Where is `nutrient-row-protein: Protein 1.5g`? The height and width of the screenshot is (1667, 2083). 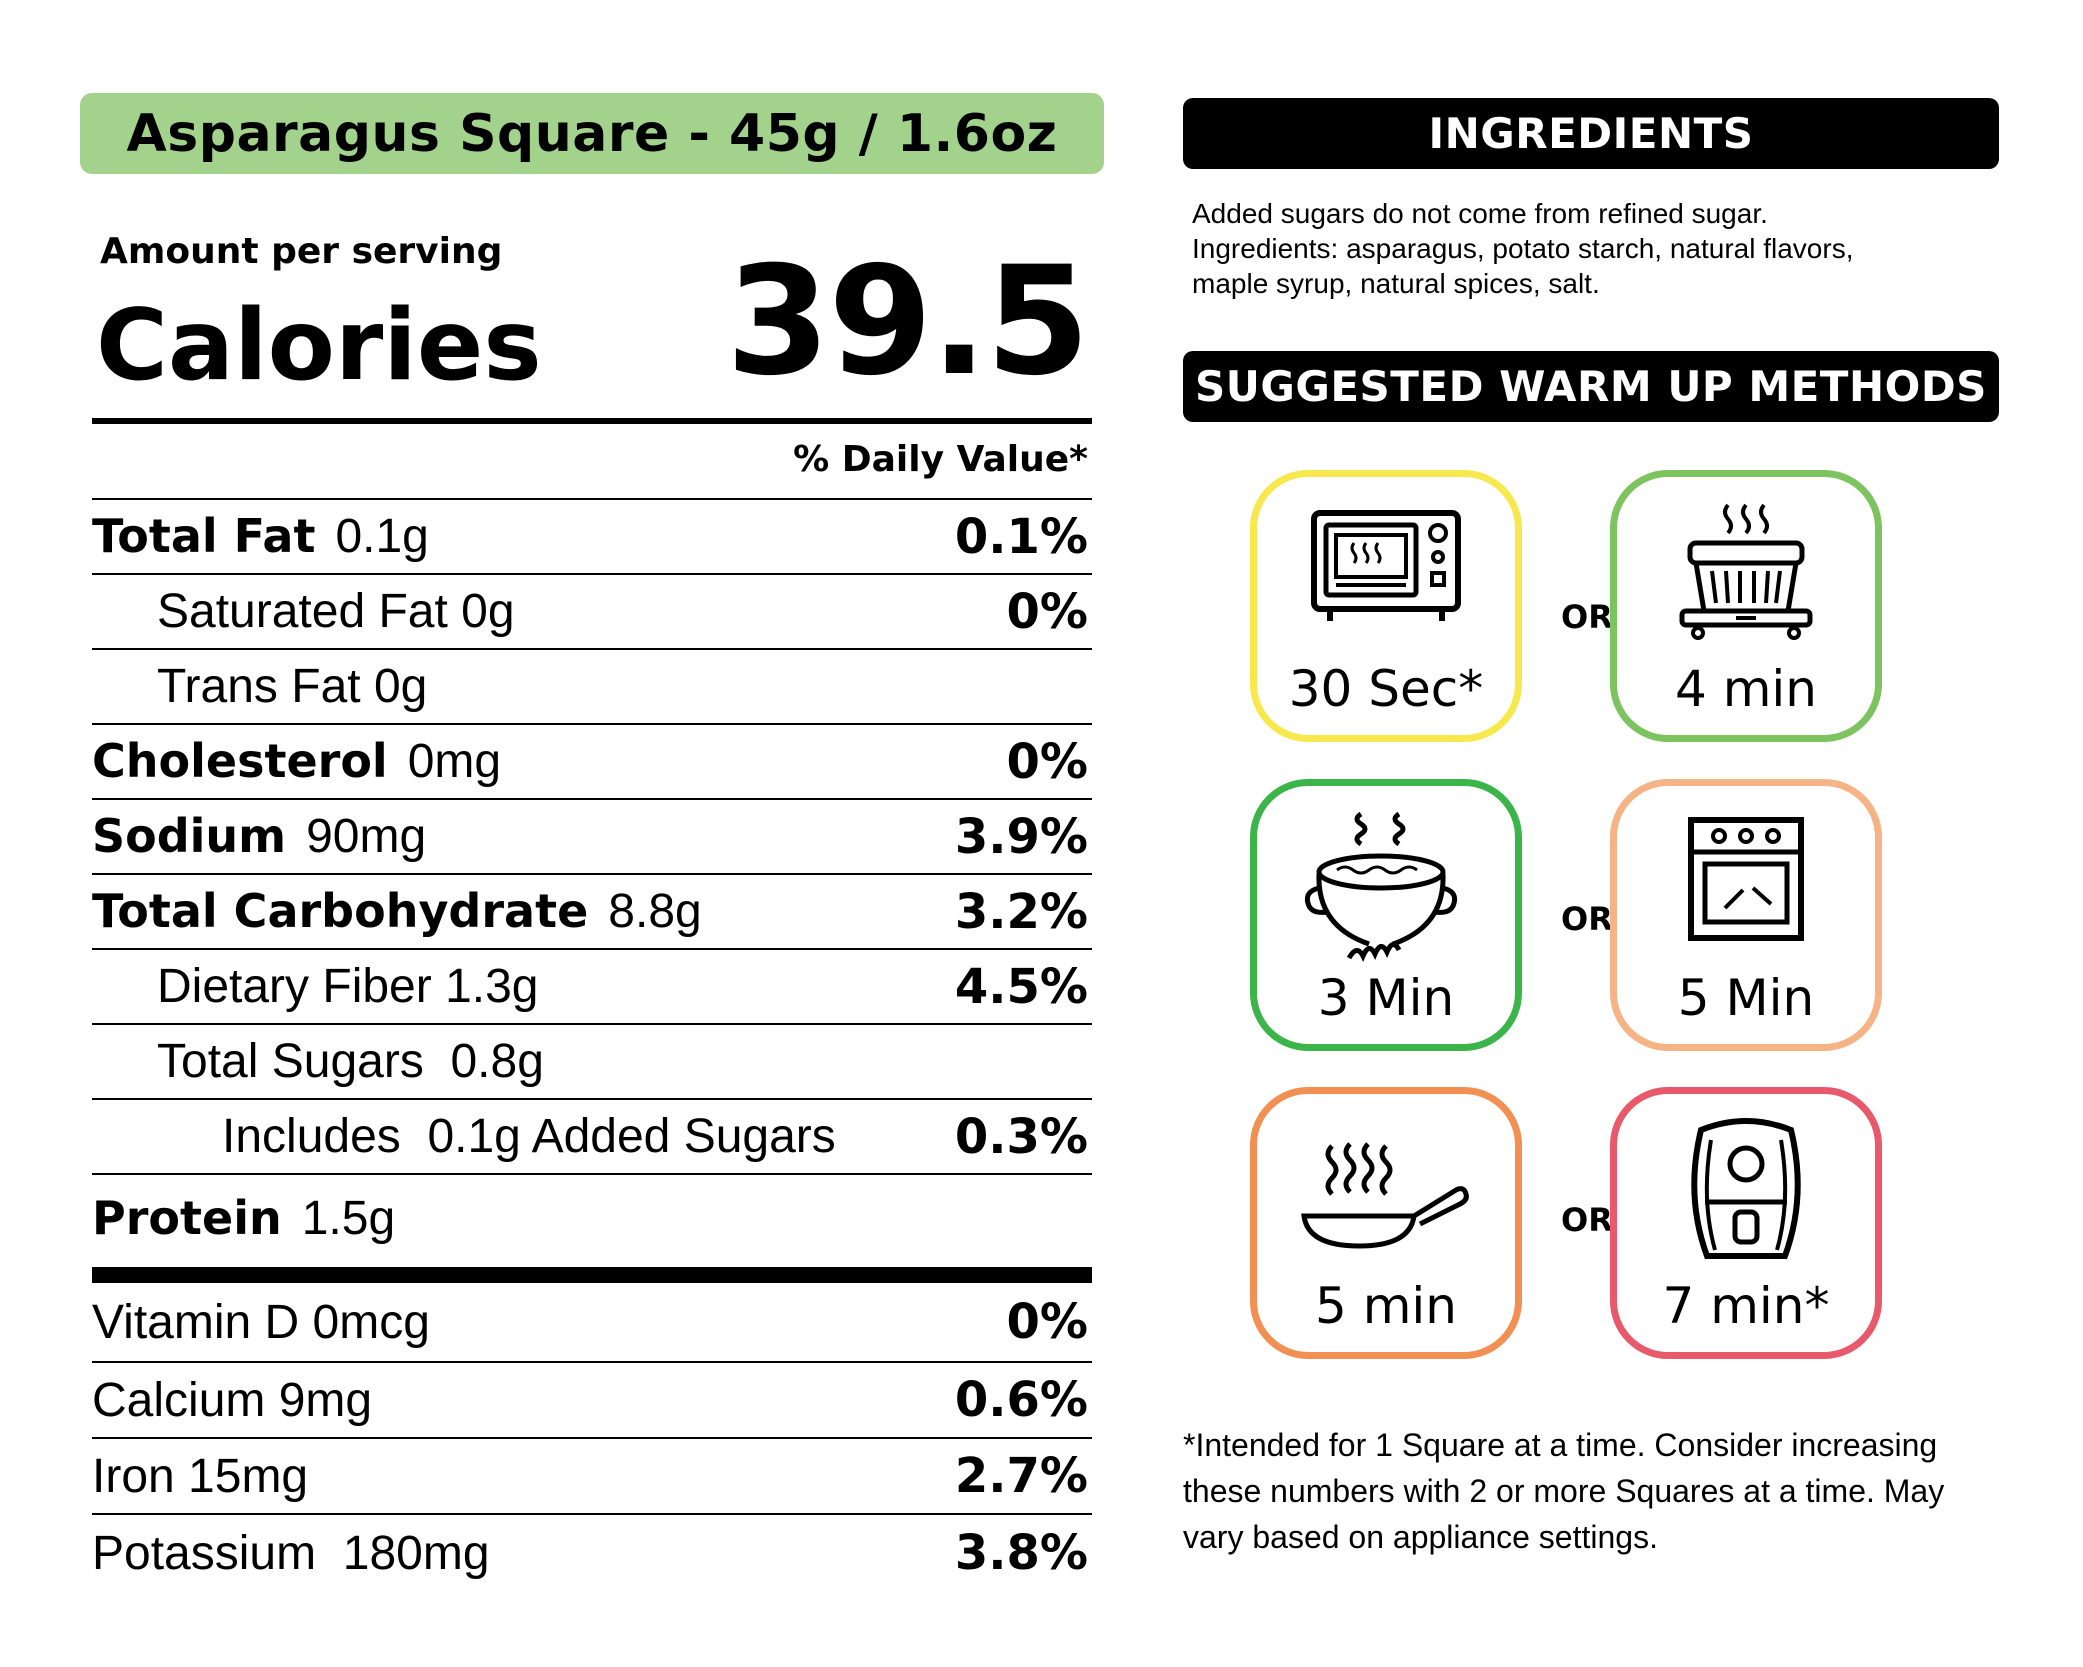 nutrient-row-protein: Protein 1.5g is located at coordinates (592, 1218).